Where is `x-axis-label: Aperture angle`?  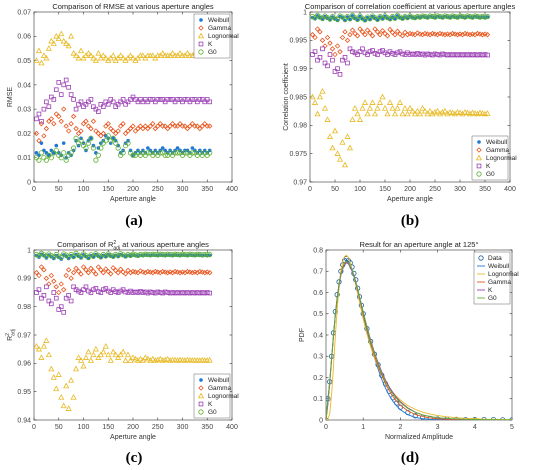
x-axis-label: Aperture angle is located at coordinates (133, 437).